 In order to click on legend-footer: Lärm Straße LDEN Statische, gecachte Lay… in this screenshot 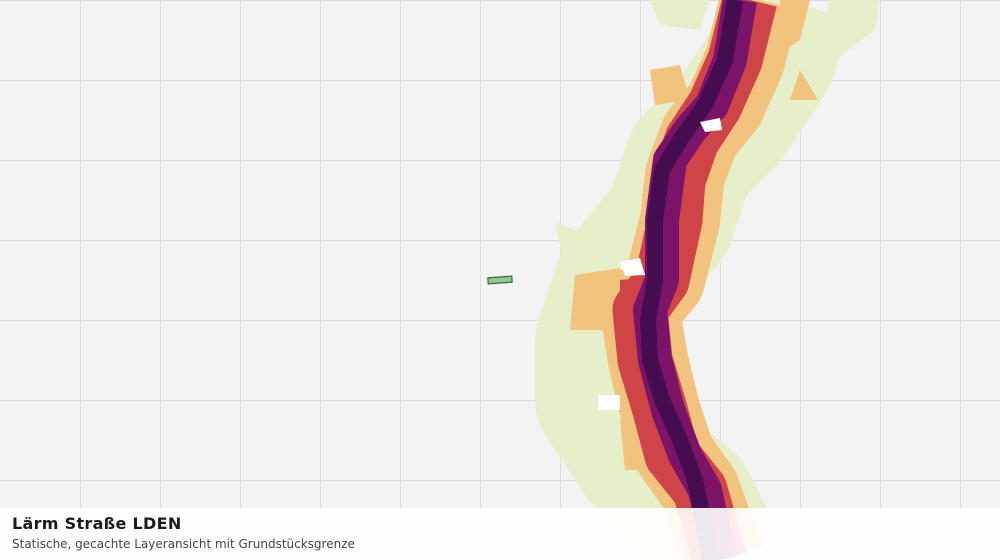, I will do `click(500, 534)`.